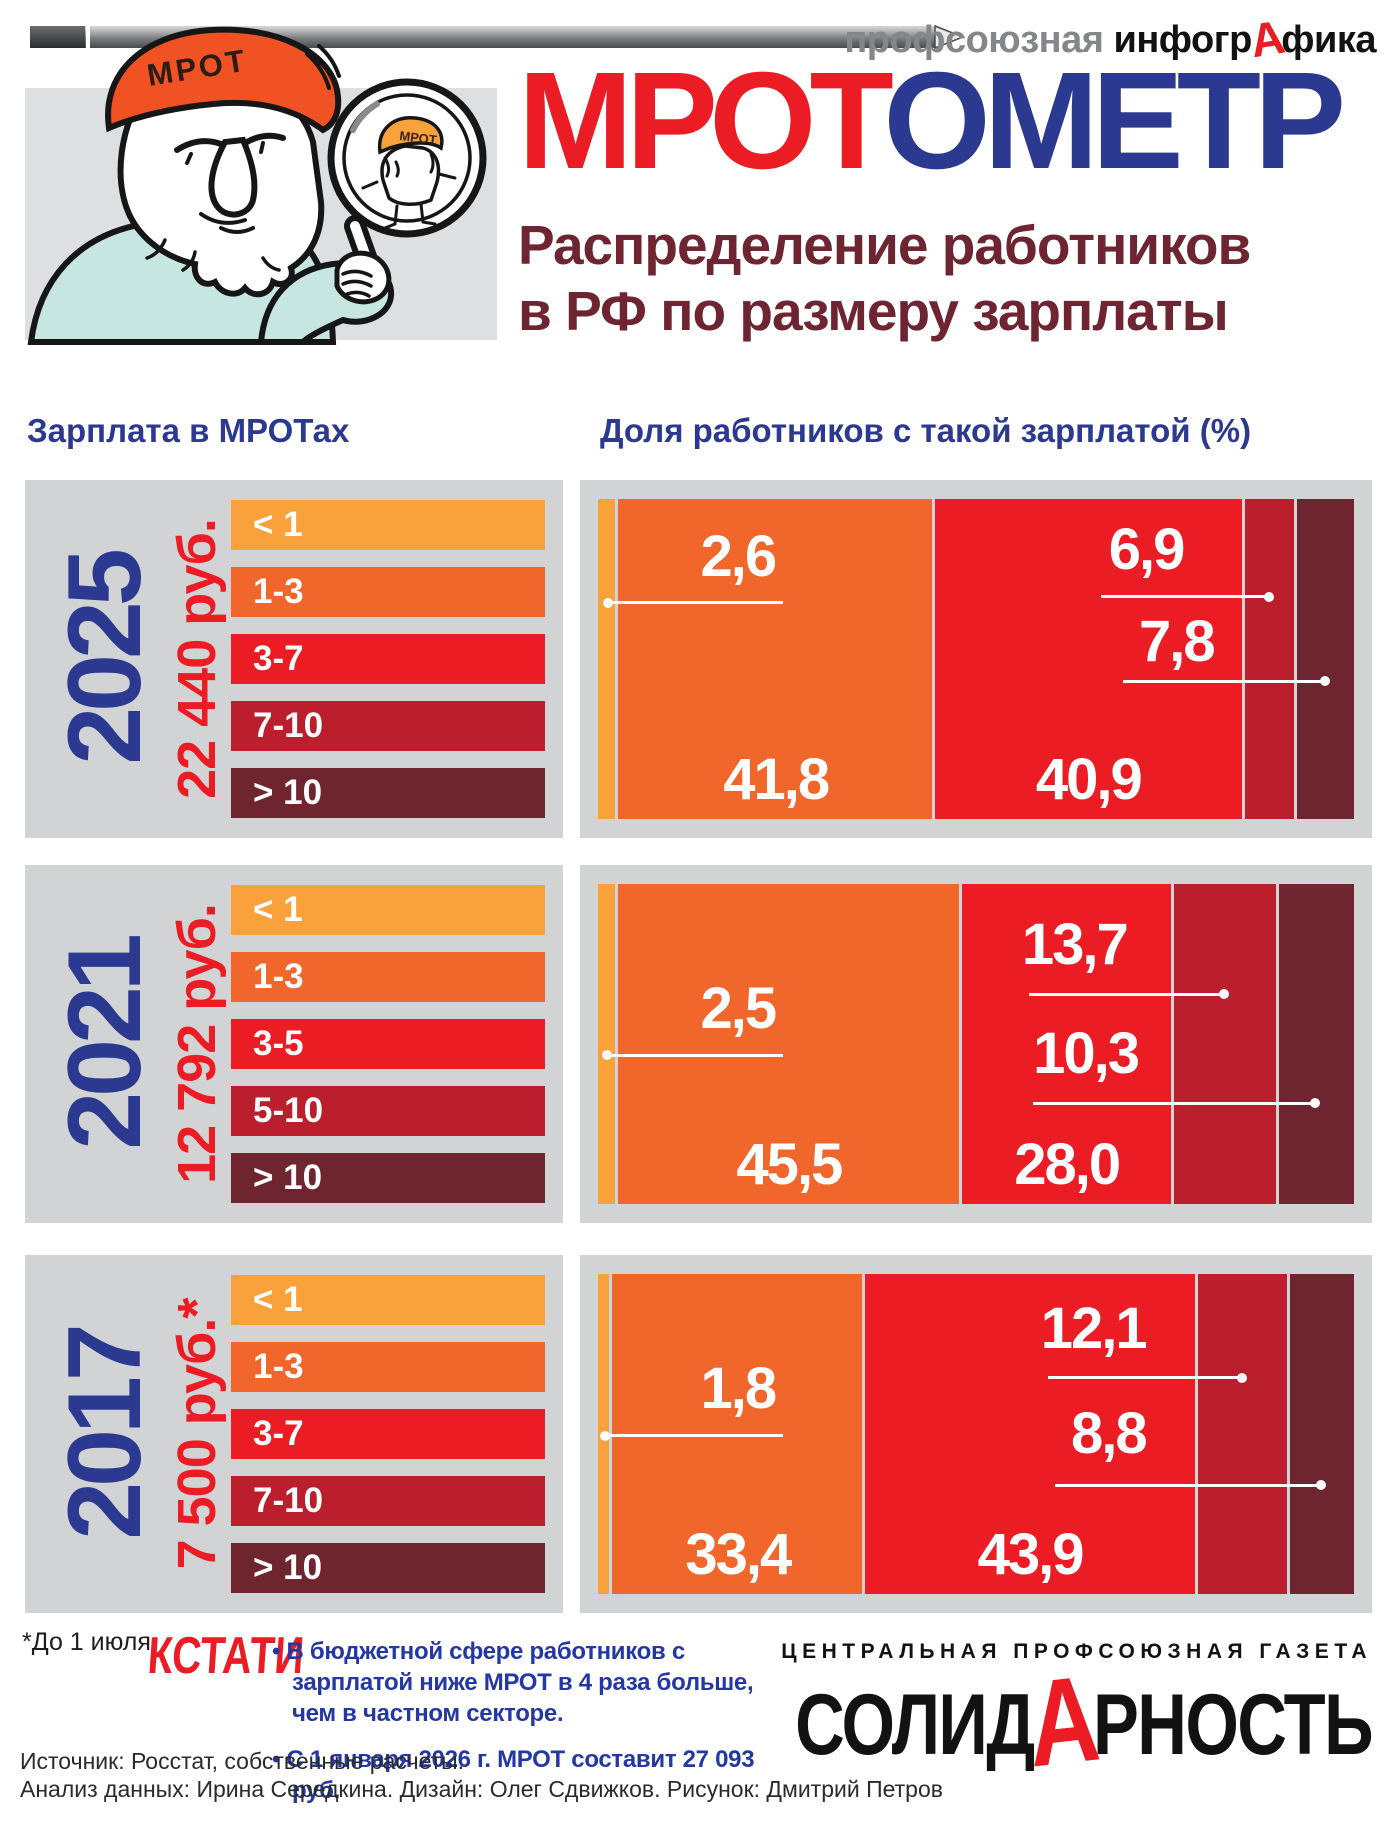 This screenshot has height=1825, width=1400. I want to click on mrot-value-label: 12 792 руб., so click(197, 1044).